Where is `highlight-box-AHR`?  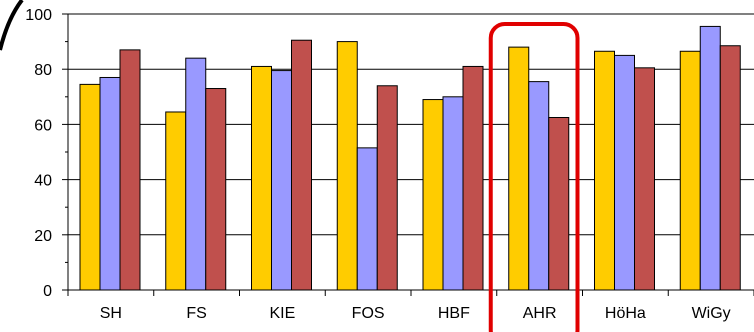
highlight-box-AHR is located at coordinates (534, 177).